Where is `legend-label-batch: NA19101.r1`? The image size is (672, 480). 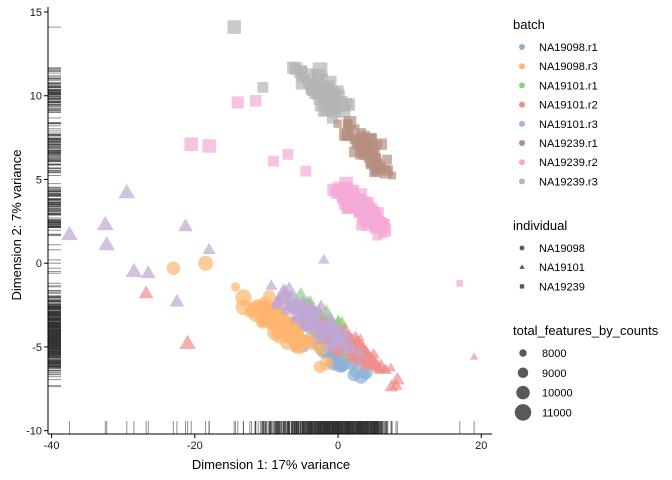
legend-label-batch: NA19101.r1 is located at coordinates (568, 86).